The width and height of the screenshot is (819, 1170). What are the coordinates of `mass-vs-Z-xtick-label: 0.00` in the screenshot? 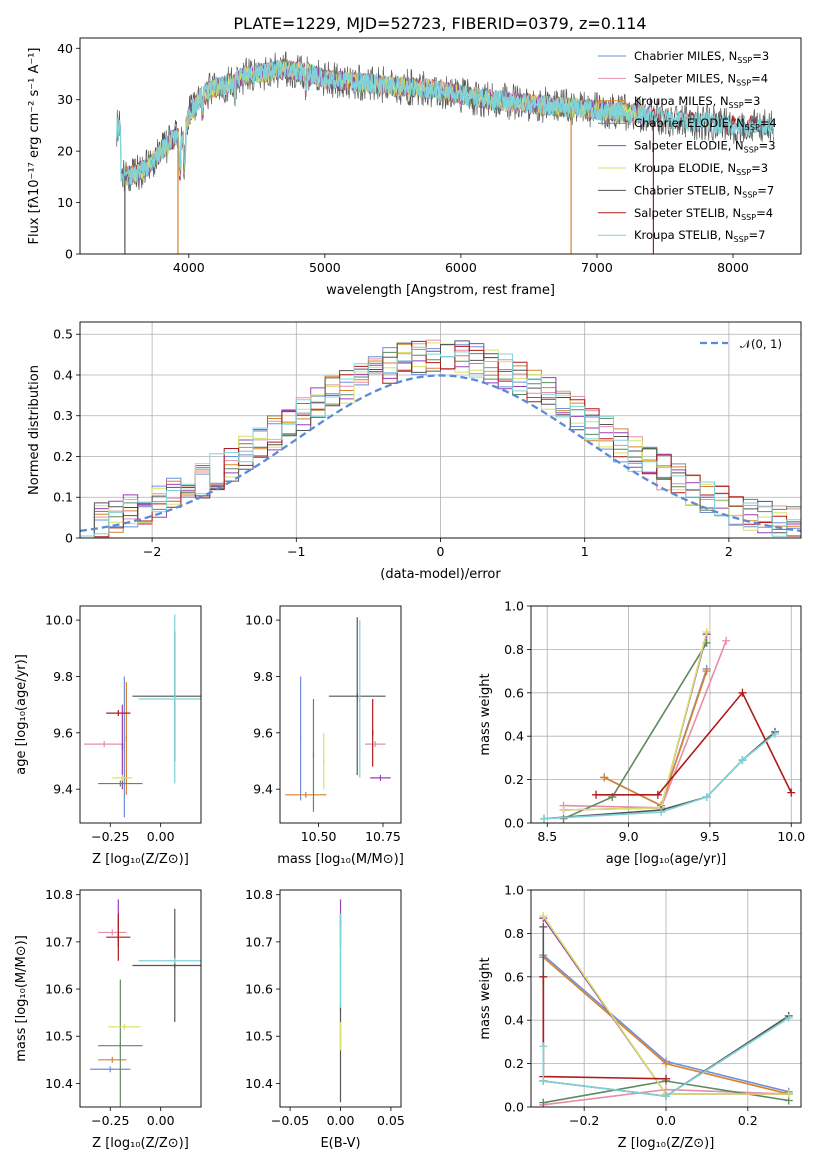 It's located at (161, 1120).